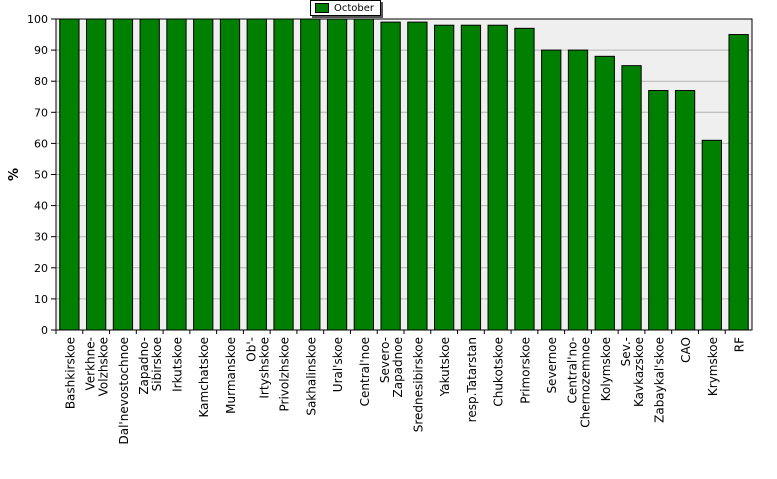  I want to click on x-tick-label: Ob'-, so click(251, 349).